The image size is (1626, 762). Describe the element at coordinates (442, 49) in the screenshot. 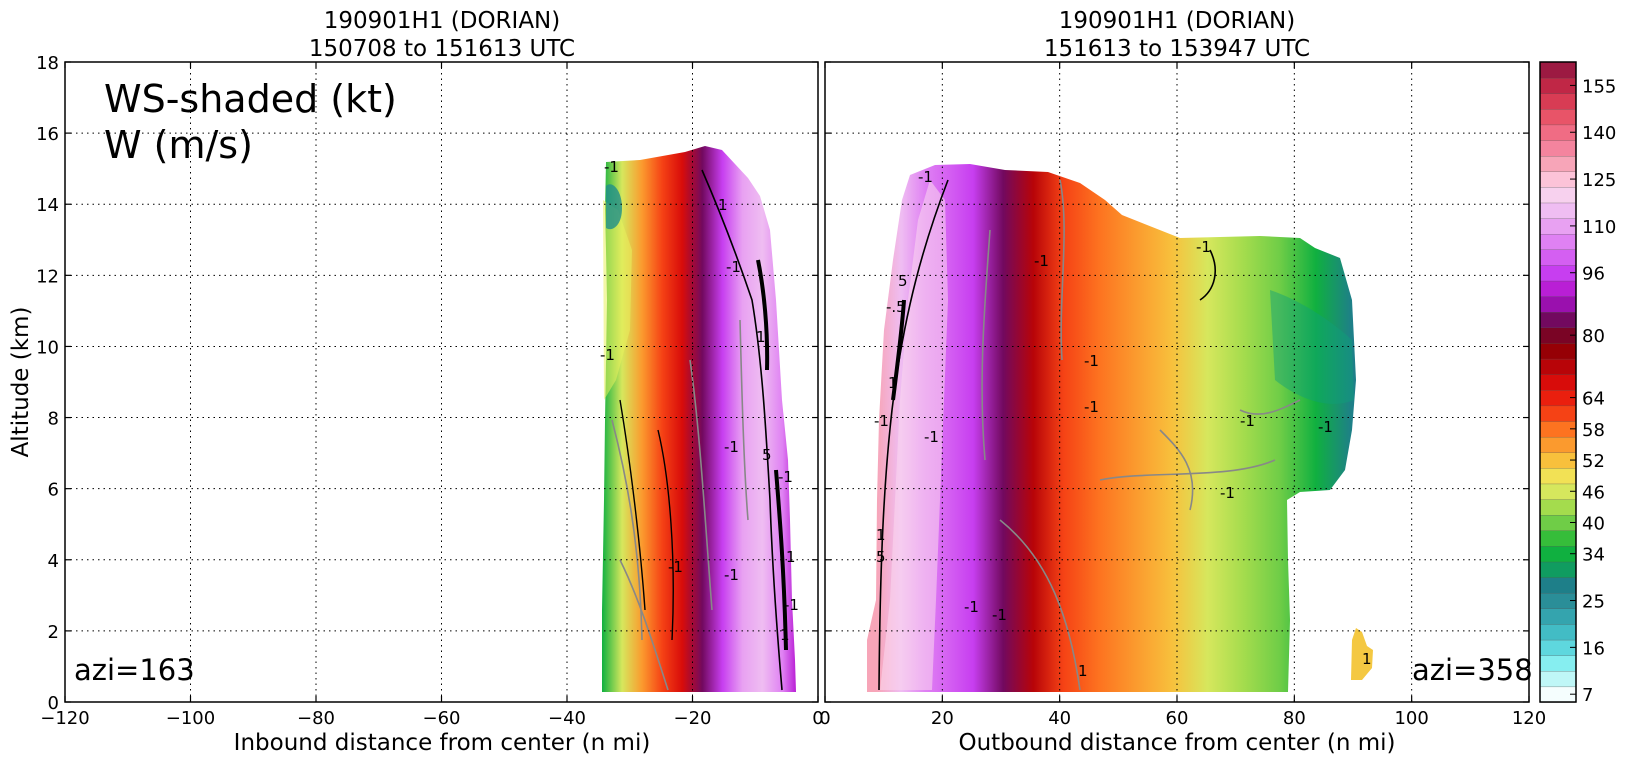

I see `left-title-line2: 150708 to 151613 UTC` at that location.